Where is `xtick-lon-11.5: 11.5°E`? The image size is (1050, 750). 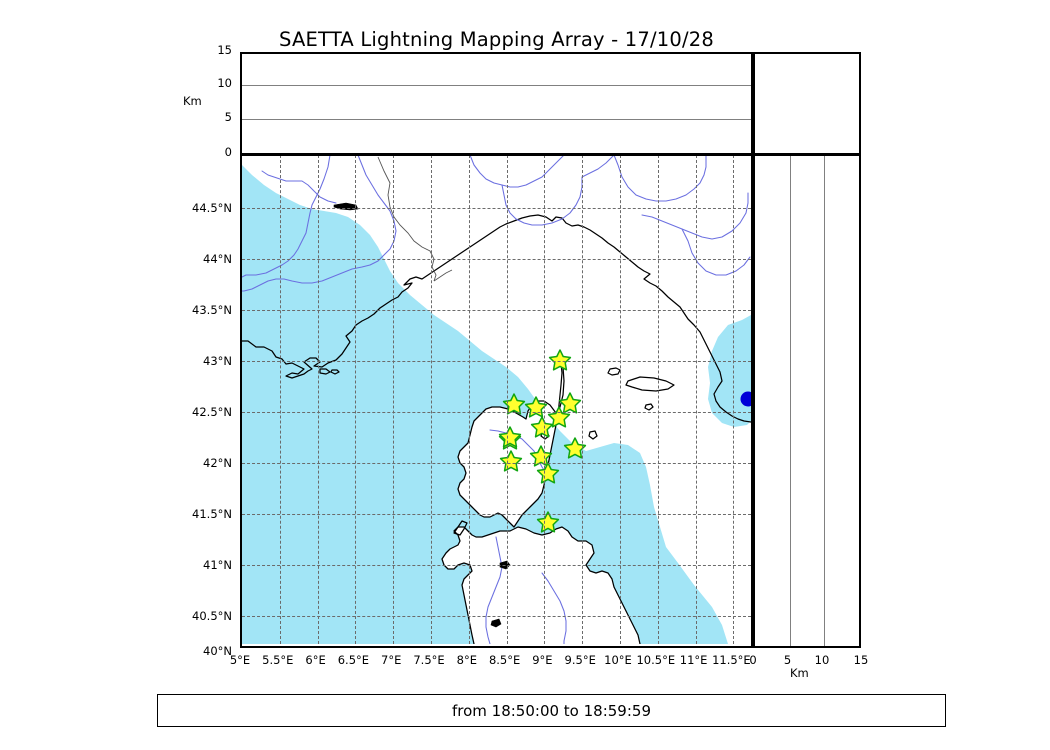 xtick-lon-11.5: 11.5°E is located at coordinates (731, 660).